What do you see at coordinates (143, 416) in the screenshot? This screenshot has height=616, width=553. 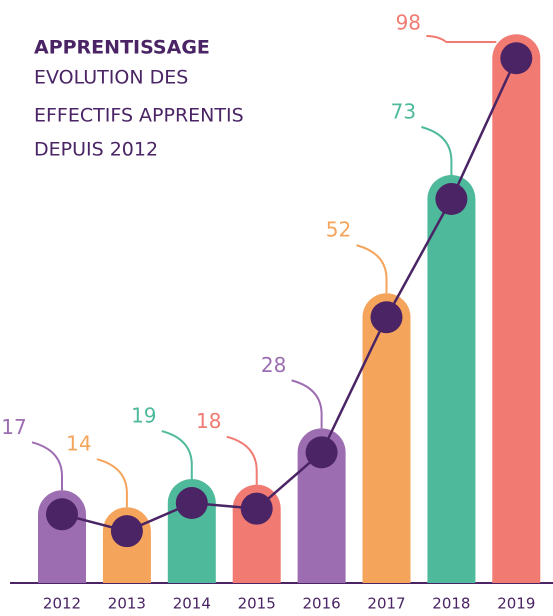 I see `value-label: 19` at bounding box center [143, 416].